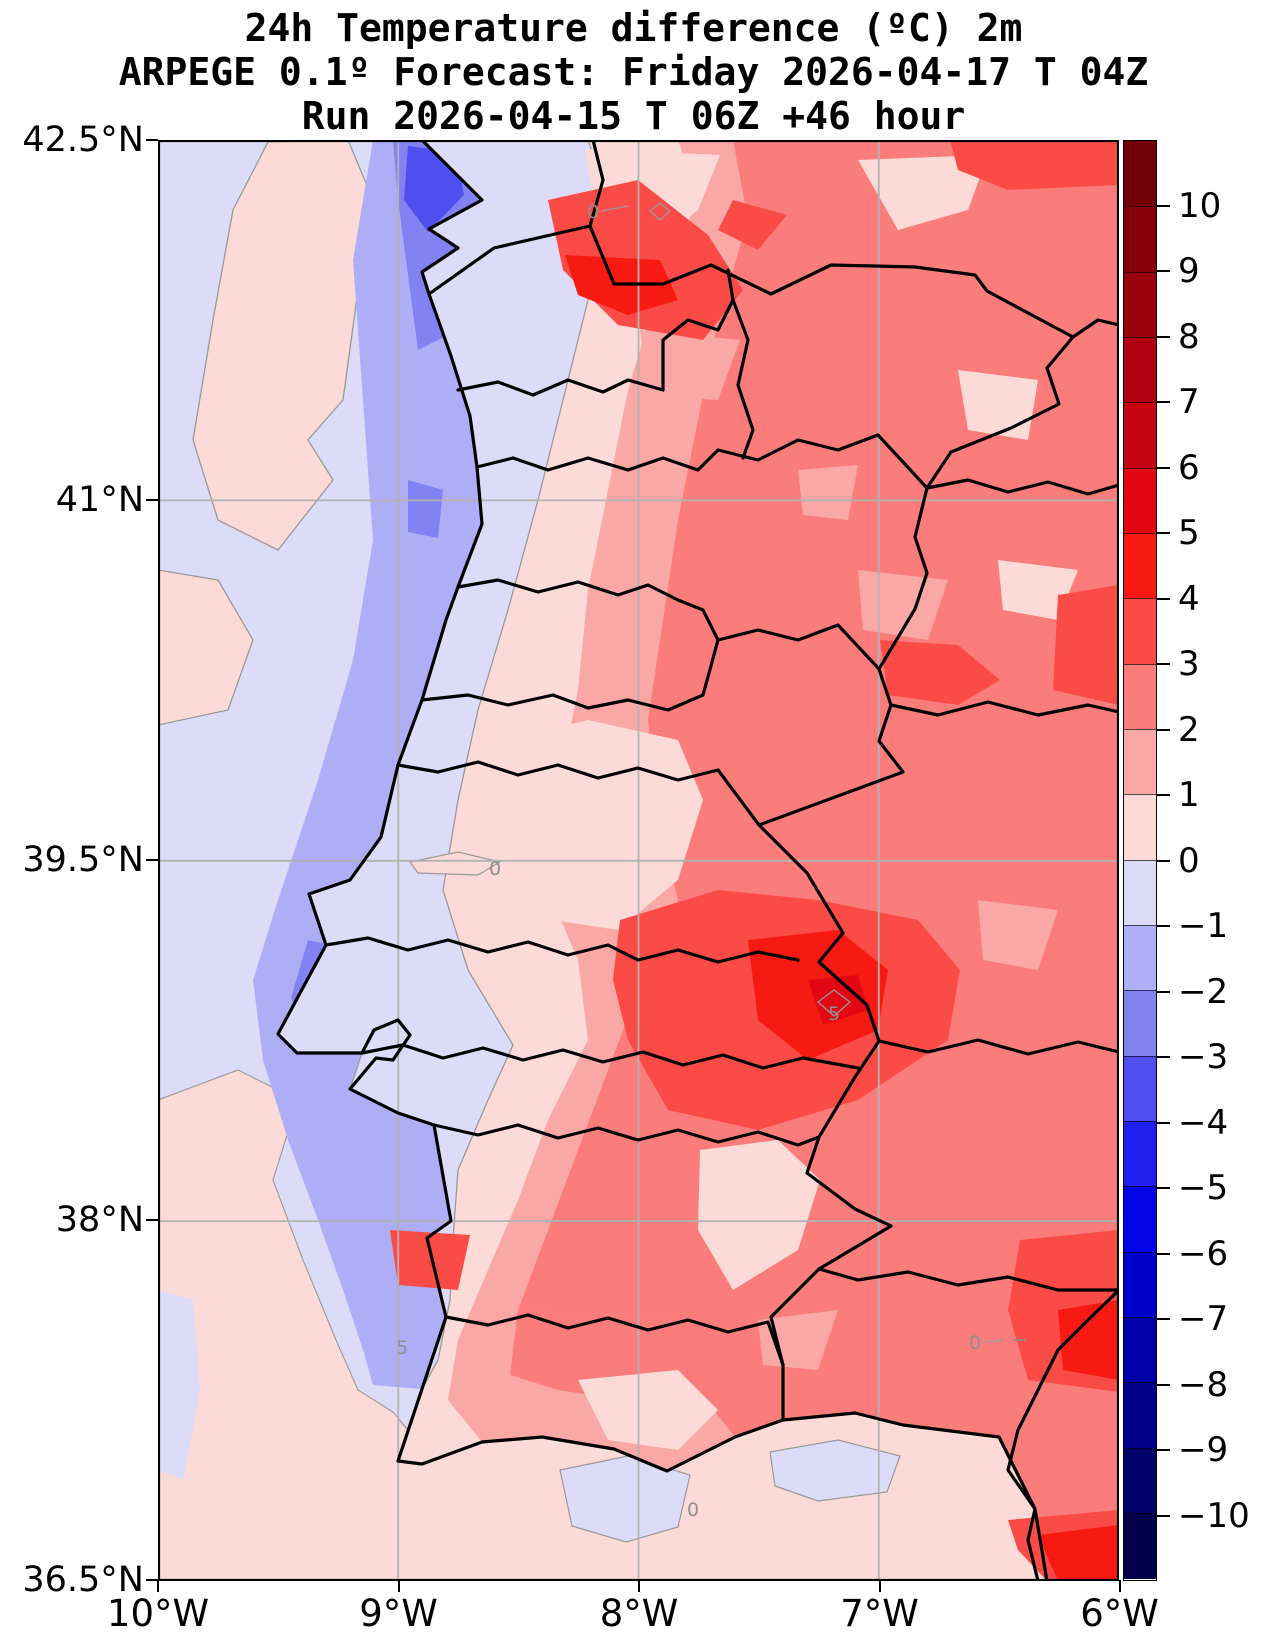 Image resolution: width=1267 pixels, height=1648 pixels. What do you see at coordinates (1203, 1319) in the screenshot?
I see `colorbar-tick-label-17: −7` at bounding box center [1203, 1319].